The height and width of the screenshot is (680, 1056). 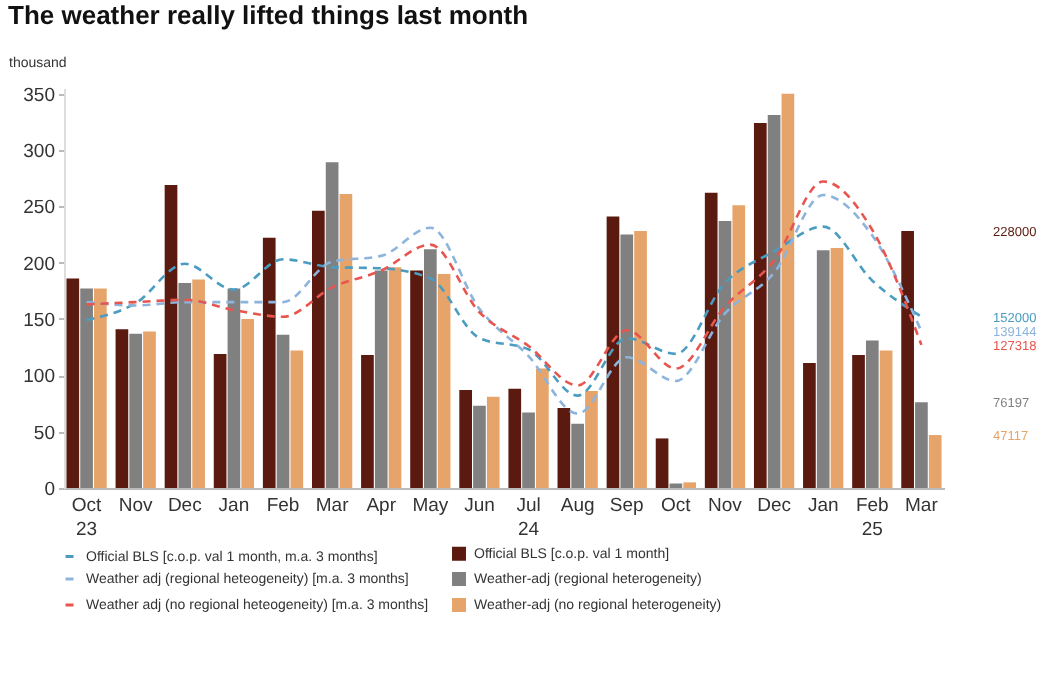 I want to click on y-tick-label: 0, so click(x=49, y=490).